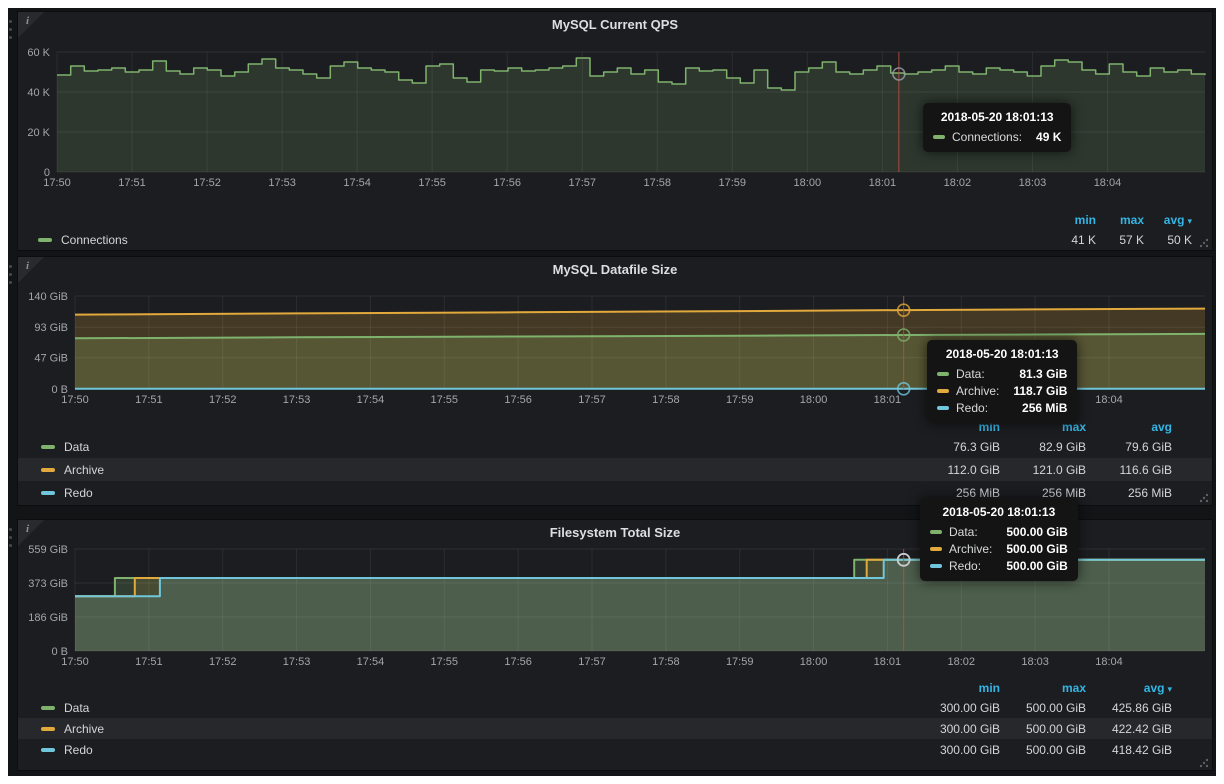 The height and width of the screenshot is (784, 1224). What do you see at coordinates (94, 240) in the screenshot?
I see `series-label: Connections` at bounding box center [94, 240].